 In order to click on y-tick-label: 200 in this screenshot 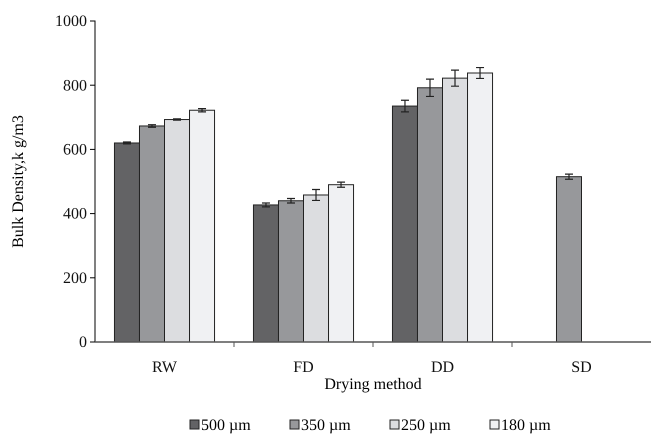, I will do `click(75, 278)`.